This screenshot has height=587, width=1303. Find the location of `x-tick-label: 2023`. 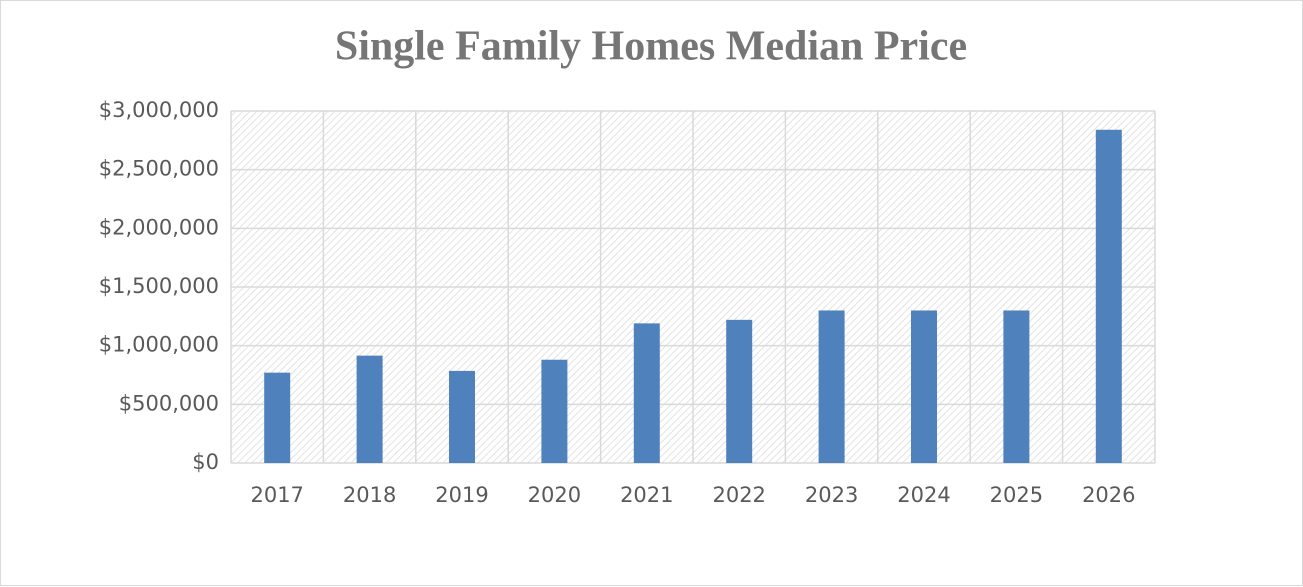

x-tick-label: 2023 is located at coordinates (831, 495).